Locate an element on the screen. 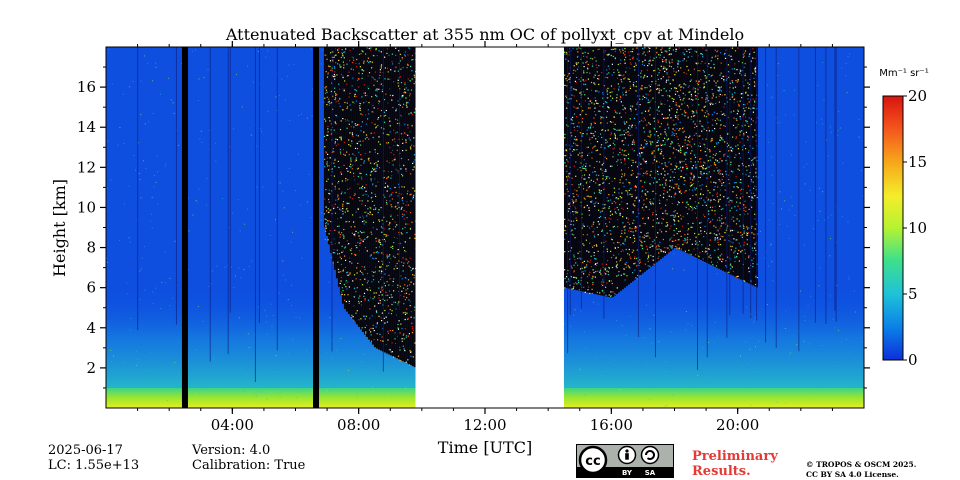 This screenshot has width=960, height=480. cc-icon is located at coordinates (593, 460).